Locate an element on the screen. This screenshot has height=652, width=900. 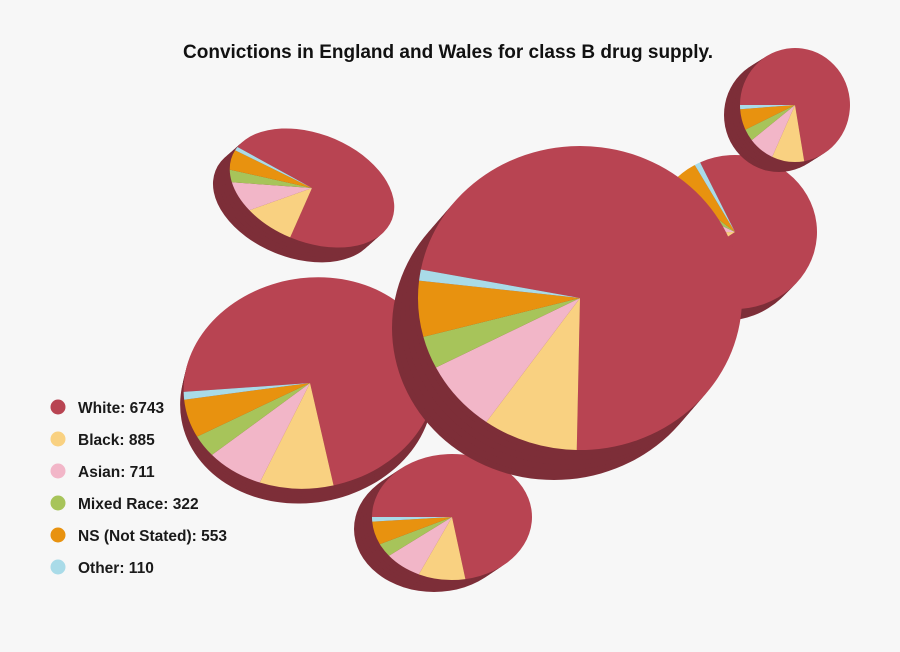
pie-5-slice-mixed-race is located at coordinates (270, 178).